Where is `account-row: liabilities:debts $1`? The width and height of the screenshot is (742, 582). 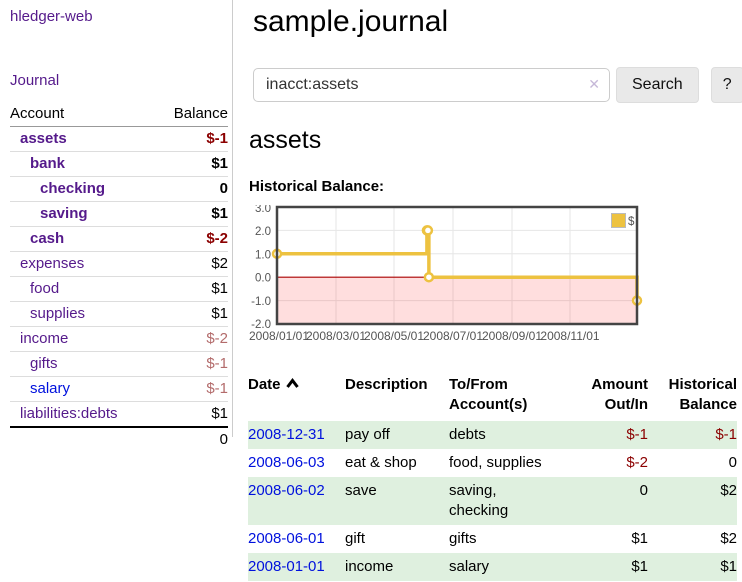 account-row: liabilities:debts $1 is located at coordinates (119, 414).